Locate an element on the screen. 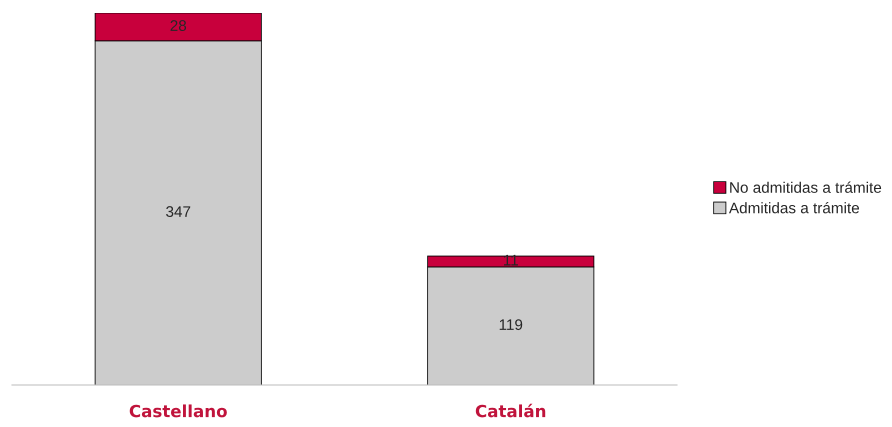 Image resolution: width=892 pixels, height=427 pixels. x-tick-label: Castellano is located at coordinates (178, 411).